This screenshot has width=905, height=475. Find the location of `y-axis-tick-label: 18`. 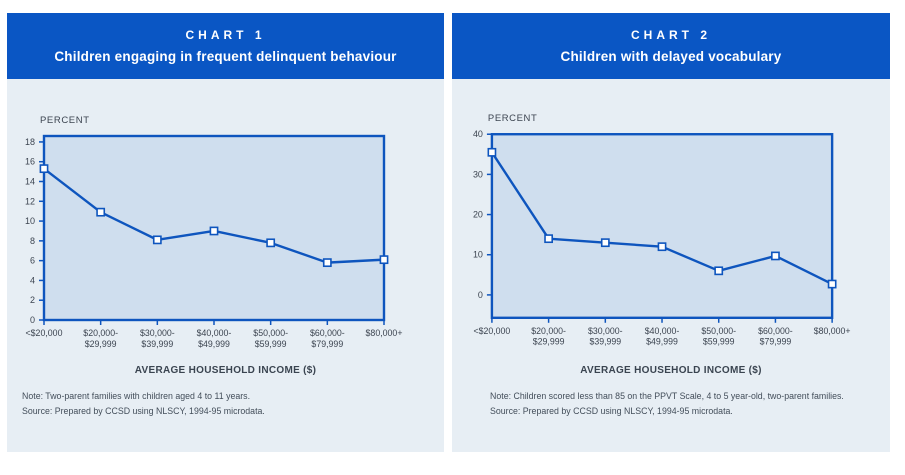

y-axis-tick-label: 18 is located at coordinates (30, 142).